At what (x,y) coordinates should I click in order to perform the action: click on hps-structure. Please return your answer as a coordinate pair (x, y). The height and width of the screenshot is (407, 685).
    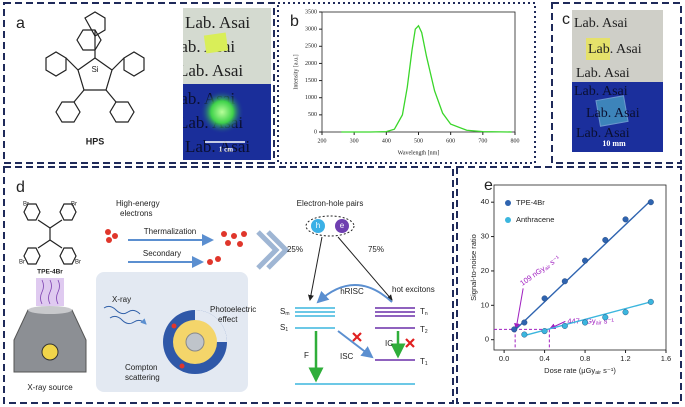
    Looking at the image, I should click on (95, 67).